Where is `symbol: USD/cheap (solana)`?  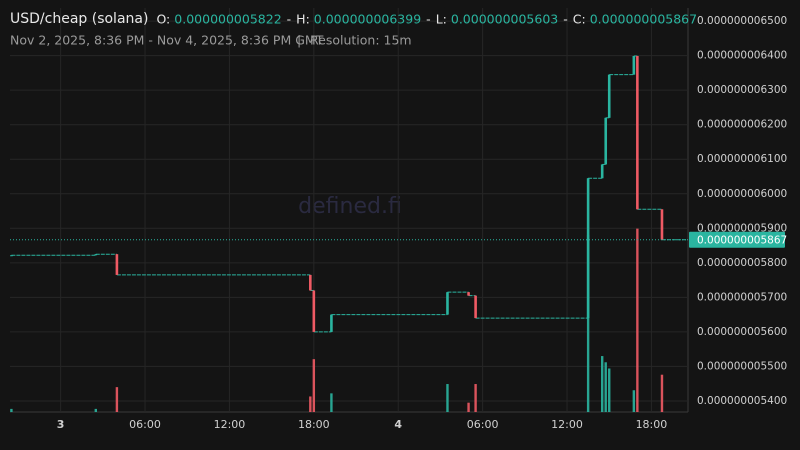
symbol: USD/cheap (solana) is located at coordinates (79, 19).